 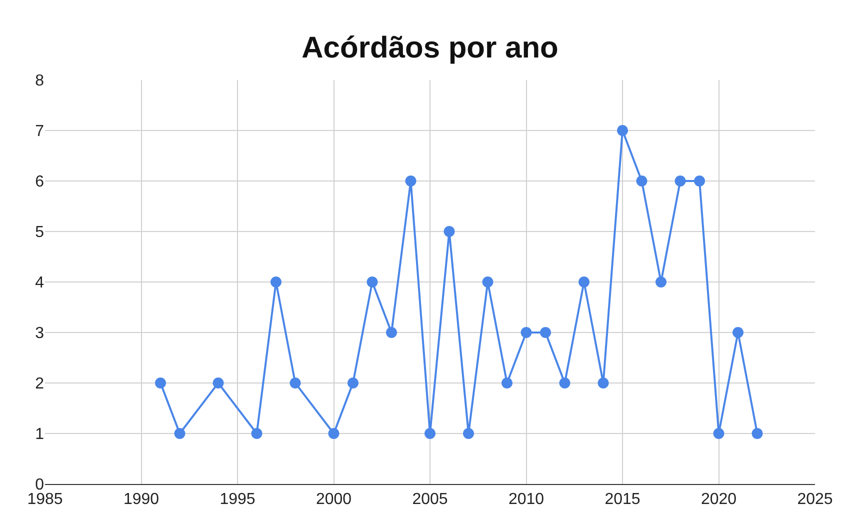 What do you see at coordinates (39, 384) in the screenshot?
I see `y-tick-label: 2` at bounding box center [39, 384].